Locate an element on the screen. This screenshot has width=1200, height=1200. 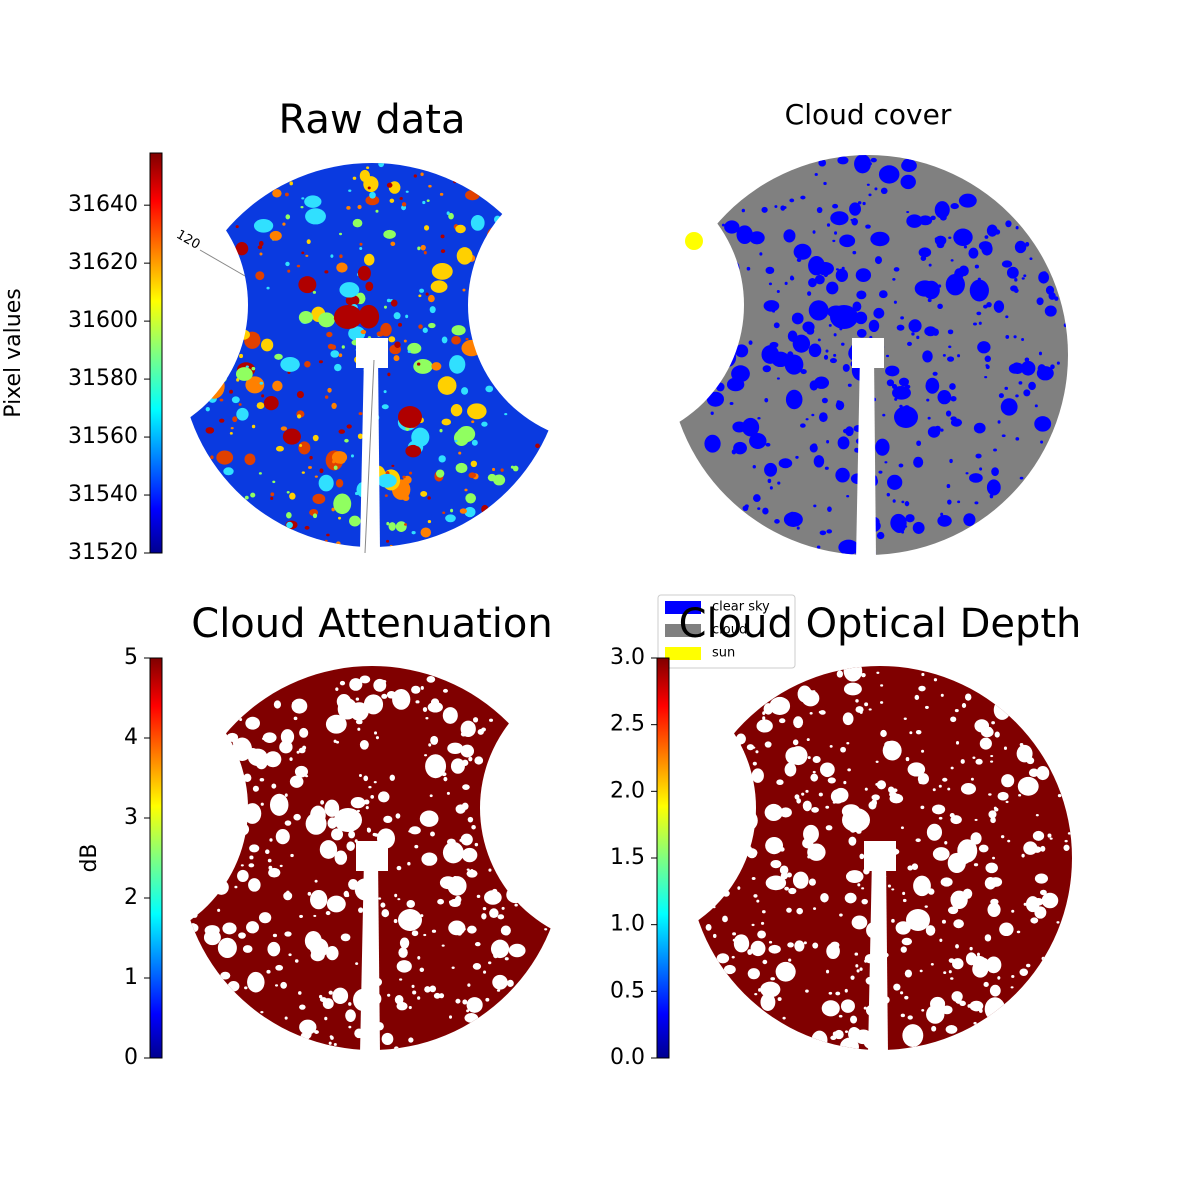
legend-label: clear sky is located at coordinates (741, 607).